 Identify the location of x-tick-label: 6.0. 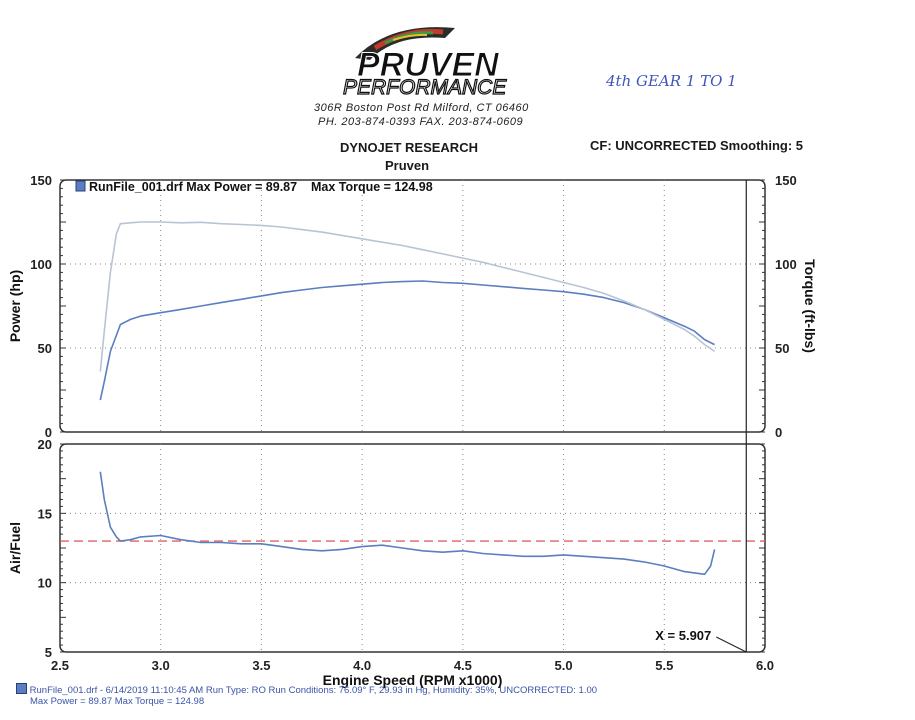
(765, 665).